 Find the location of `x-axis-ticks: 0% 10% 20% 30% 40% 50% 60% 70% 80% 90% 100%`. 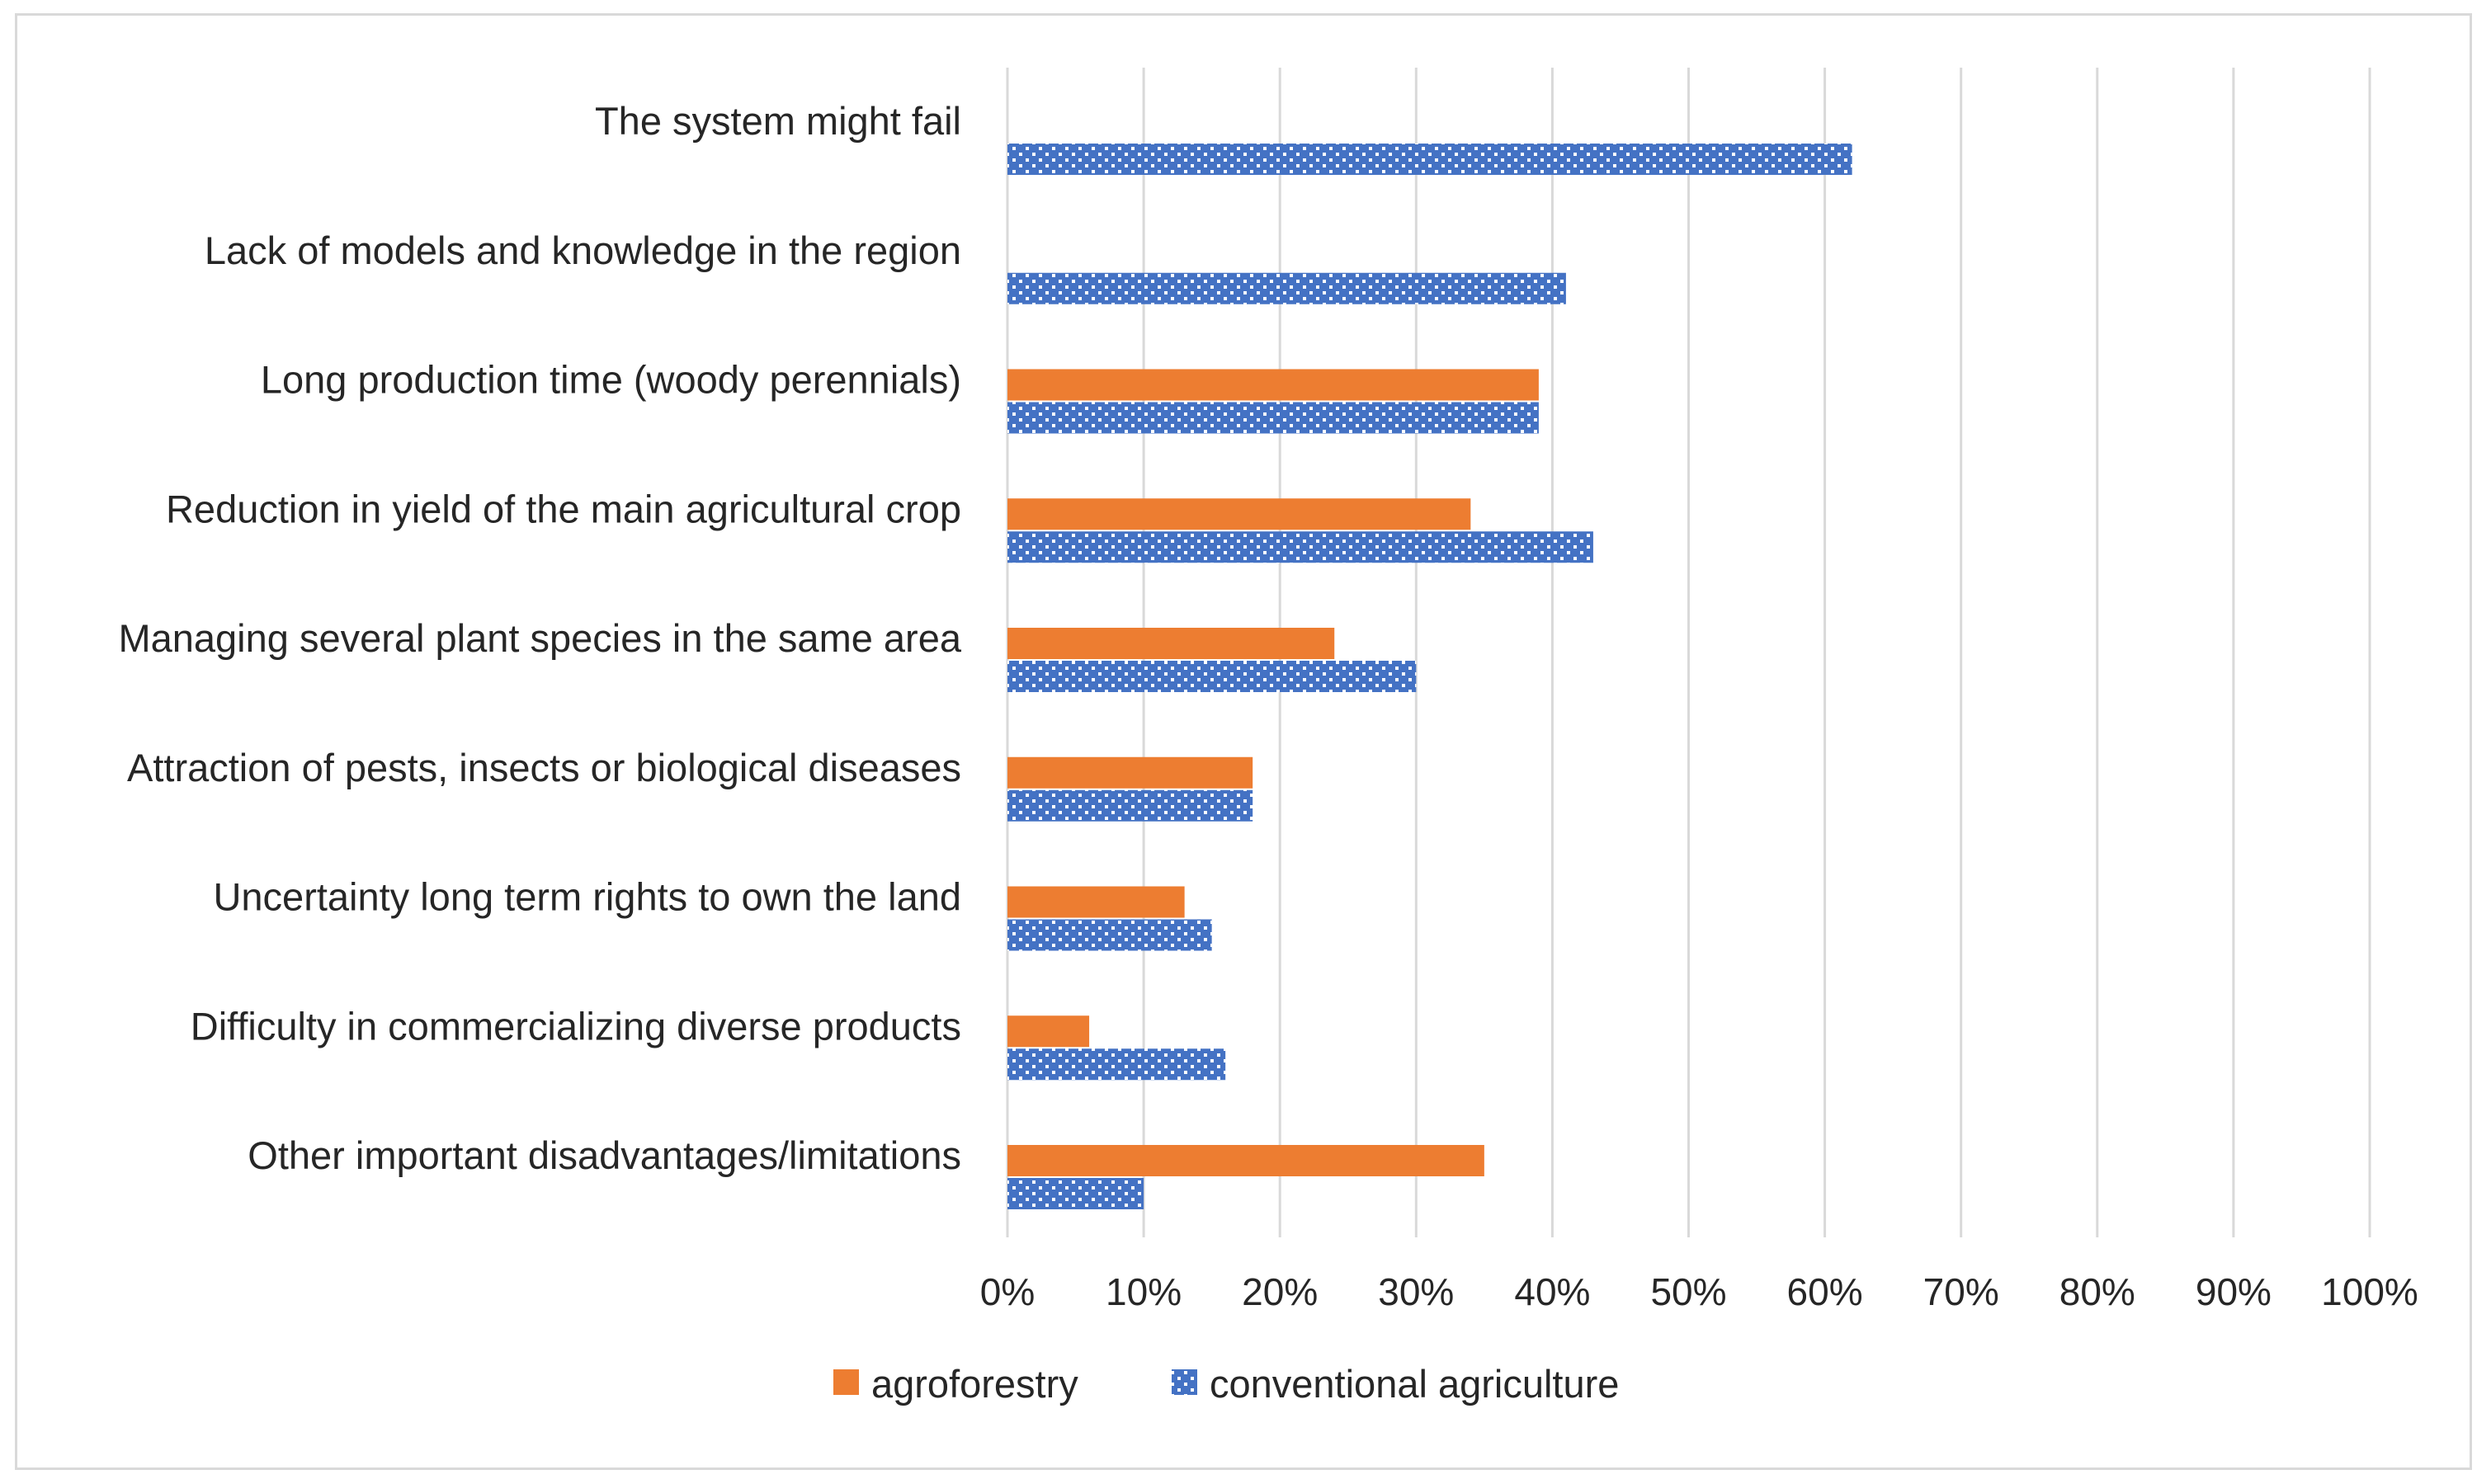

x-axis-ticks: 0% 10% 20% 30% 40% 50% 60% 70% 80% 90% 100% is located at coordinates (1699, 1291).